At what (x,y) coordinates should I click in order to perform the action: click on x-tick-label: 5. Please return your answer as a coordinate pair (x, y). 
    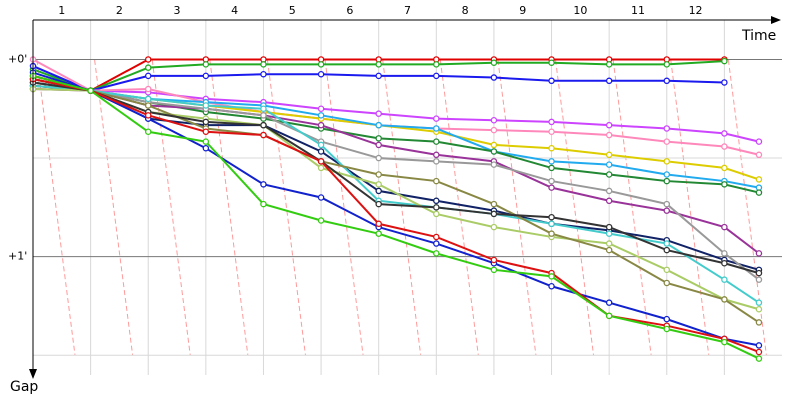
    Looking at the image, I should click on (292, 10).